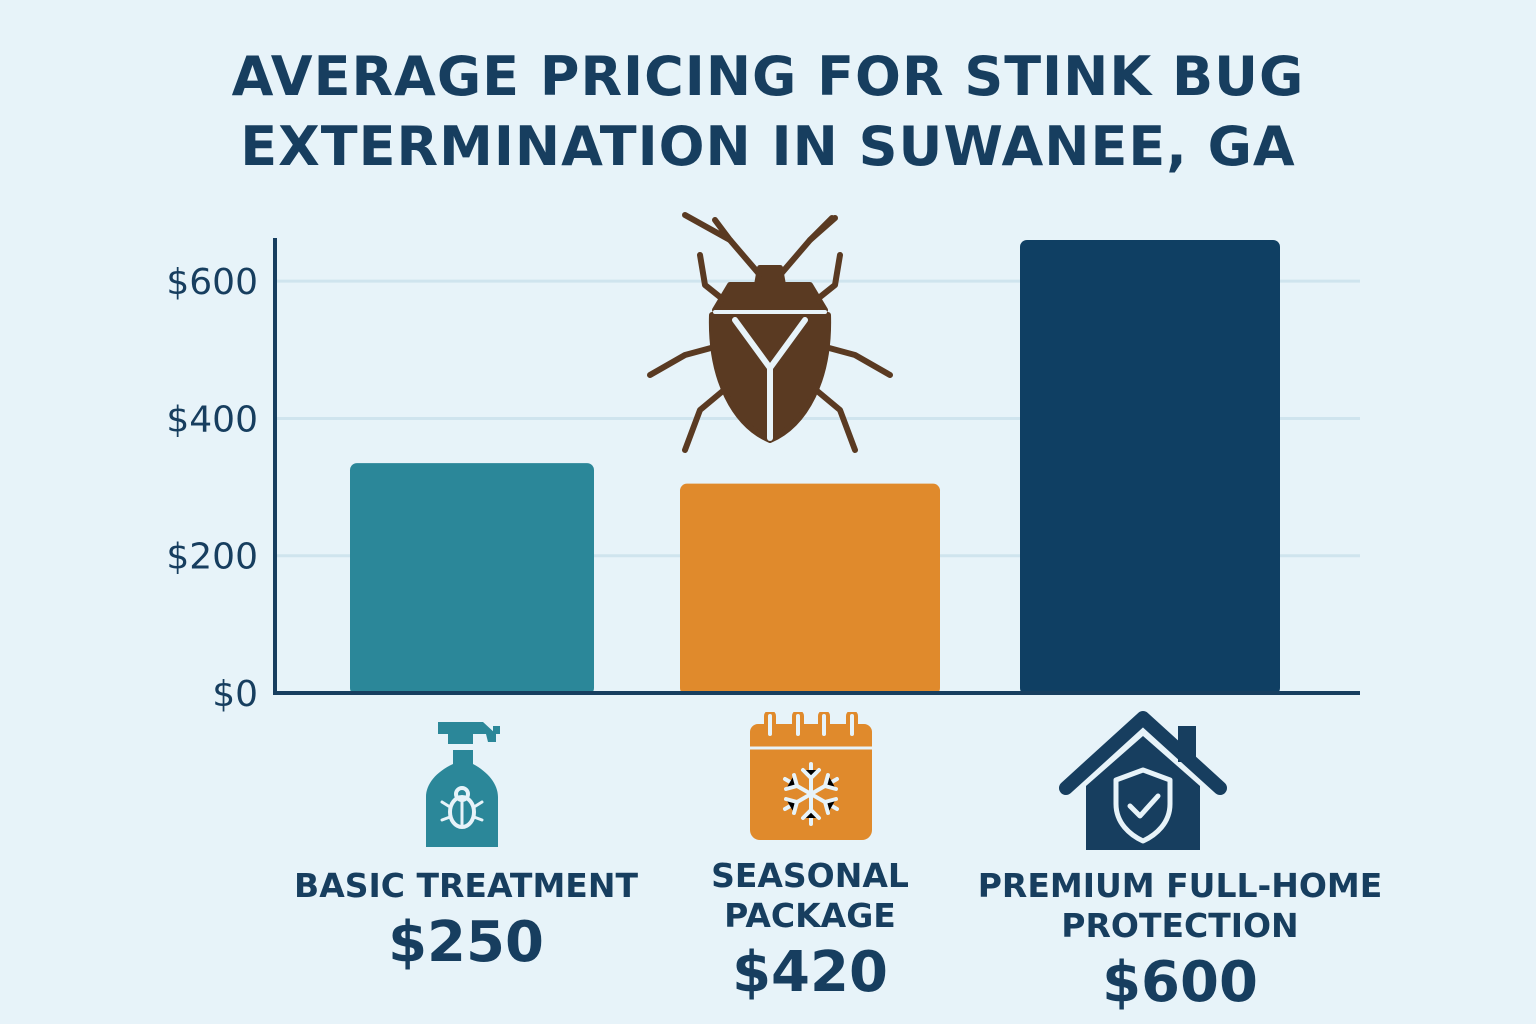  I want to click on y-tick-label: $400, so click(212, 419).